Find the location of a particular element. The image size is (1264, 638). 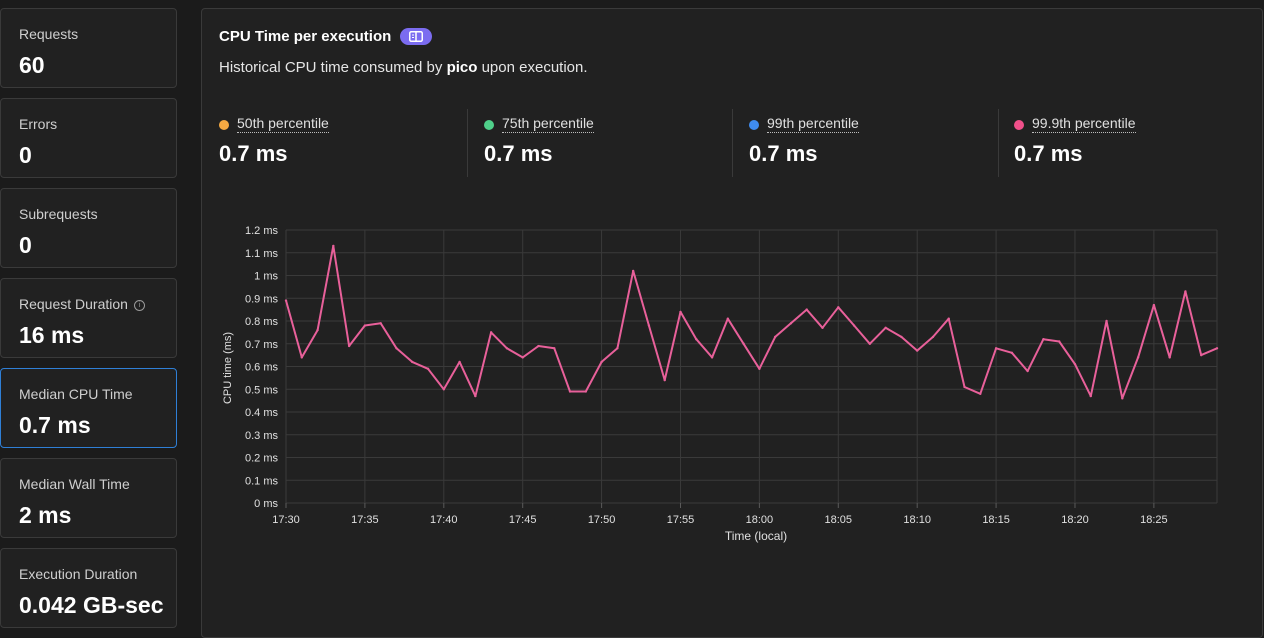

subtitle-prefix: Historical CPU time consumed by is located at coordinates (331, 67).